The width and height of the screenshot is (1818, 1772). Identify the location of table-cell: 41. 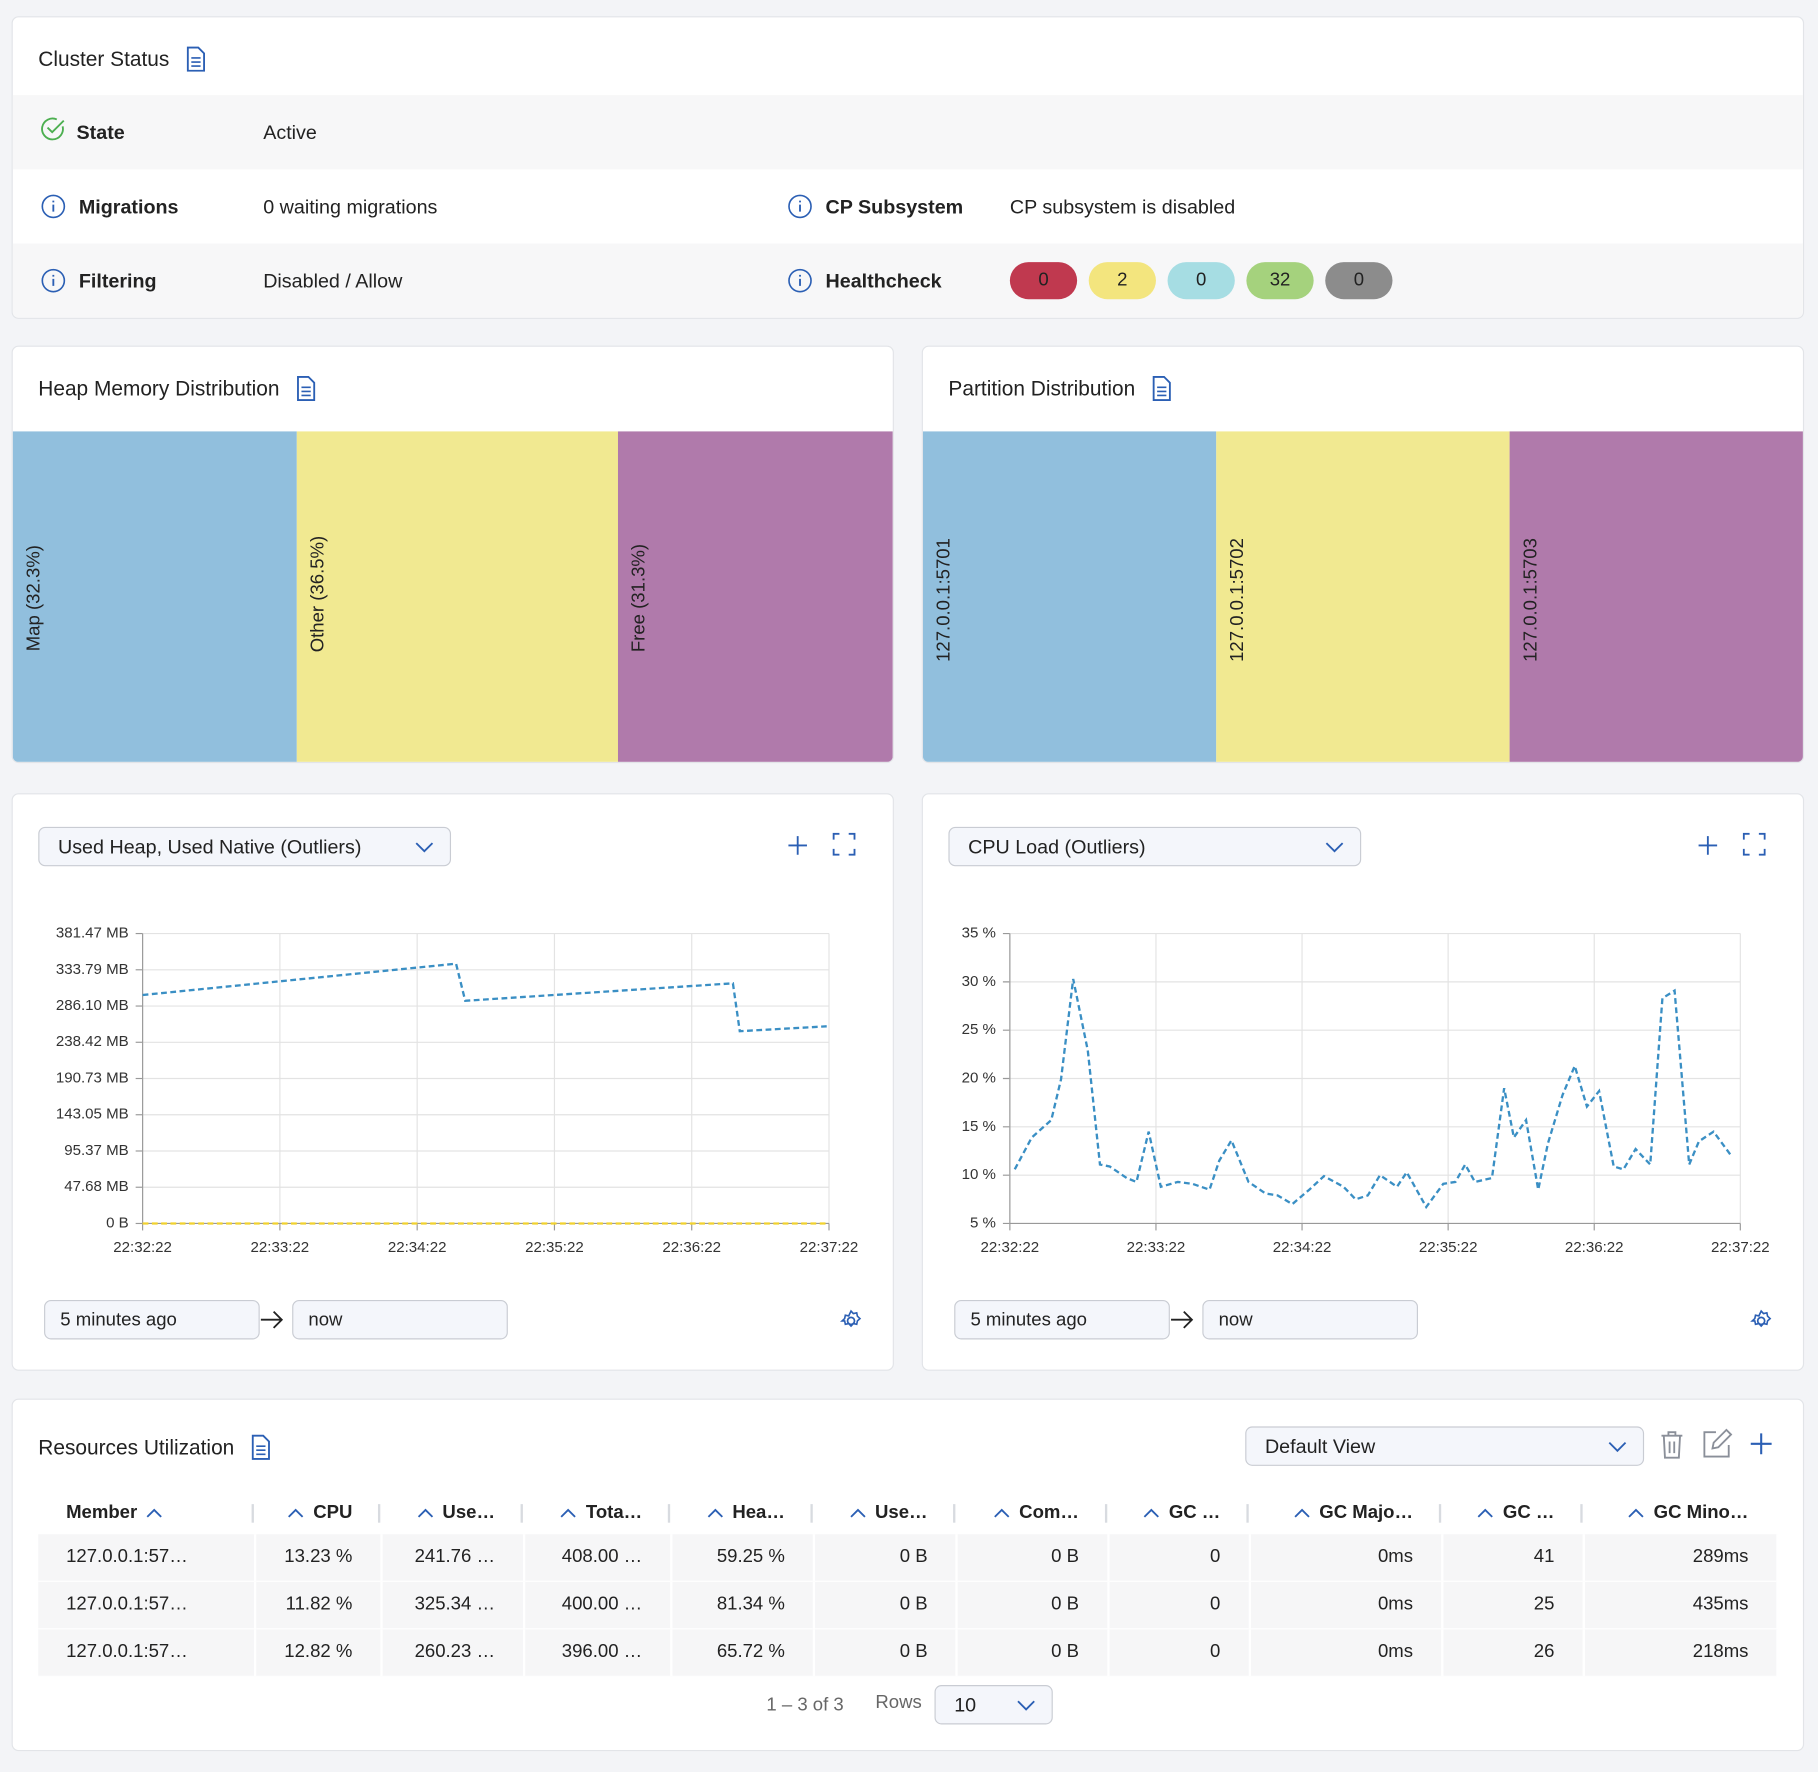
(1513, 1558).